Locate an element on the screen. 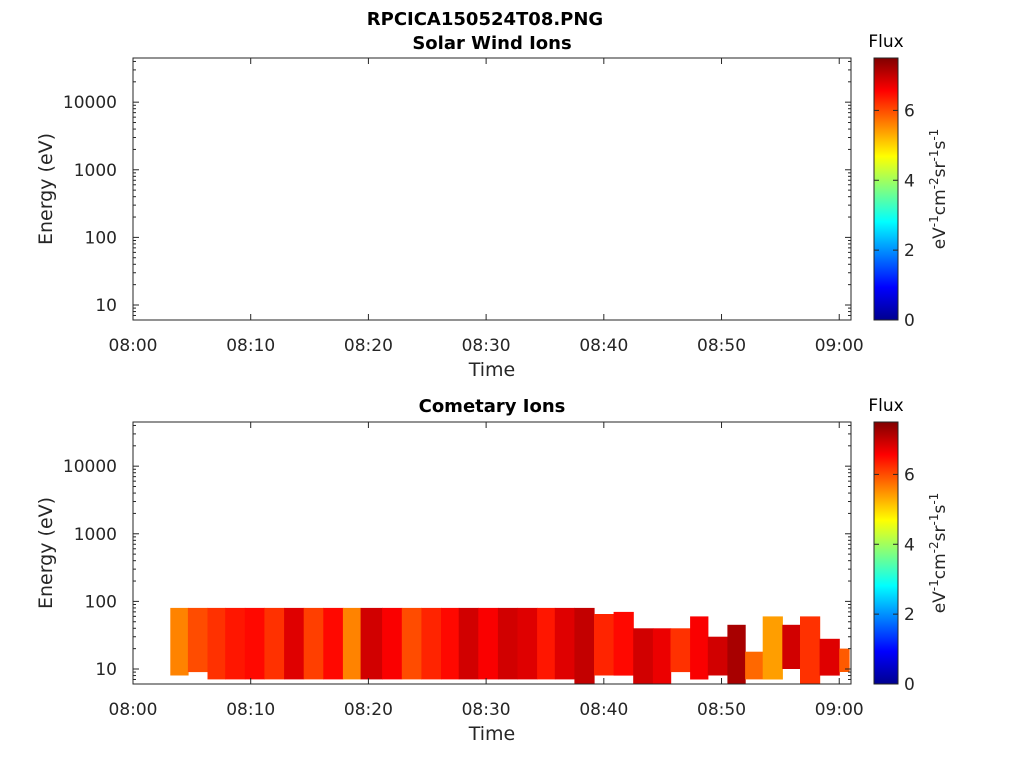  spectrogram-cells is located at coordinates (510, 645).